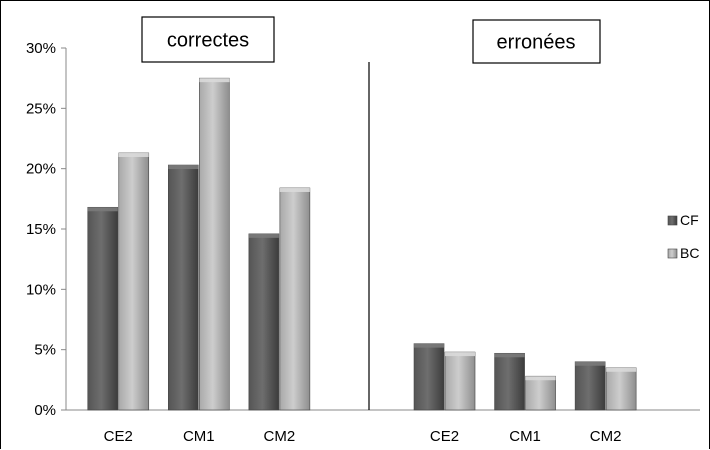 The height and width of the screenshot is (450, 710). I want to click on y-tick-label: 5%, so click(45, 350).